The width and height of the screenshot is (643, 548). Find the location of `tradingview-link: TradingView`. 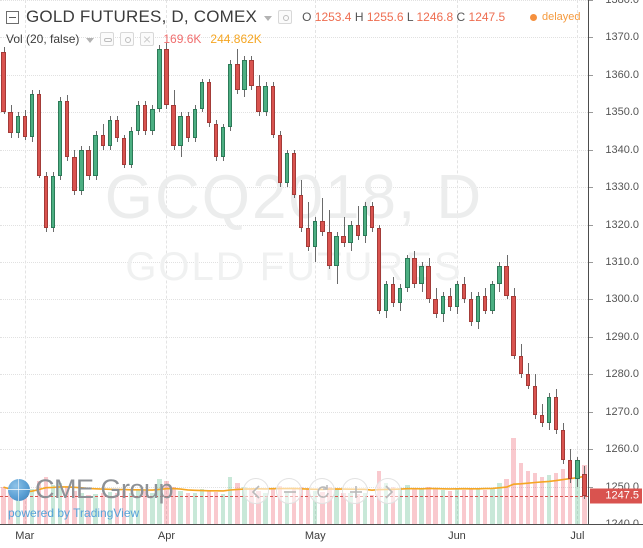

tradingview-link: TradingView is located at coordinates (106, 513).